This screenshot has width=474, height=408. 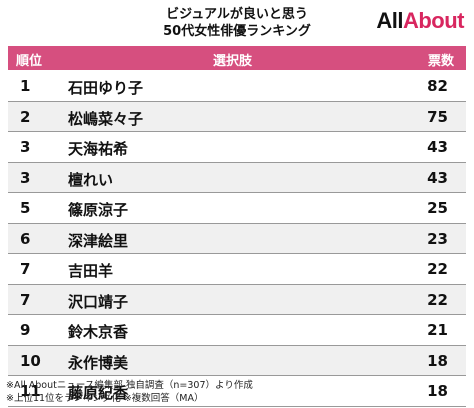 I want to click on votes-cell: 25, so click(x=437, y=208).